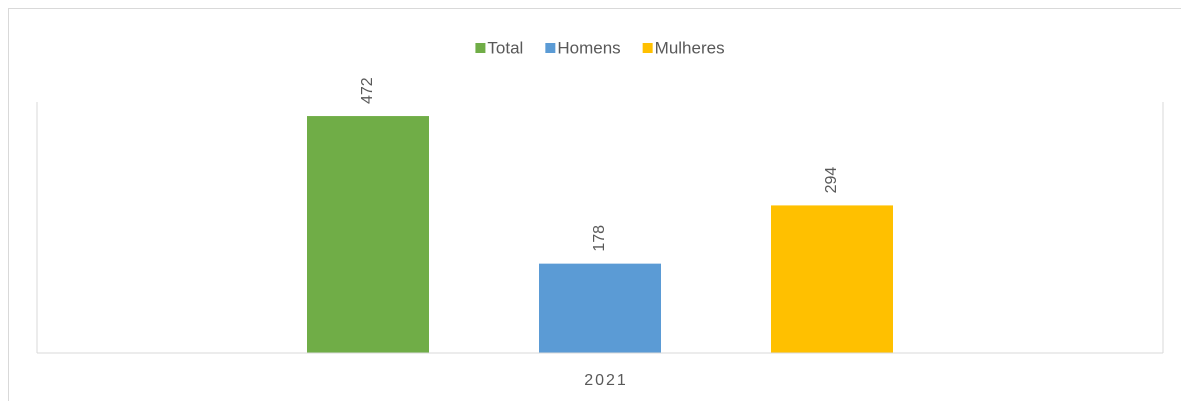 The image size is (1181, 401). I want to click on x-tick-label: 2021, so click(606, 380).